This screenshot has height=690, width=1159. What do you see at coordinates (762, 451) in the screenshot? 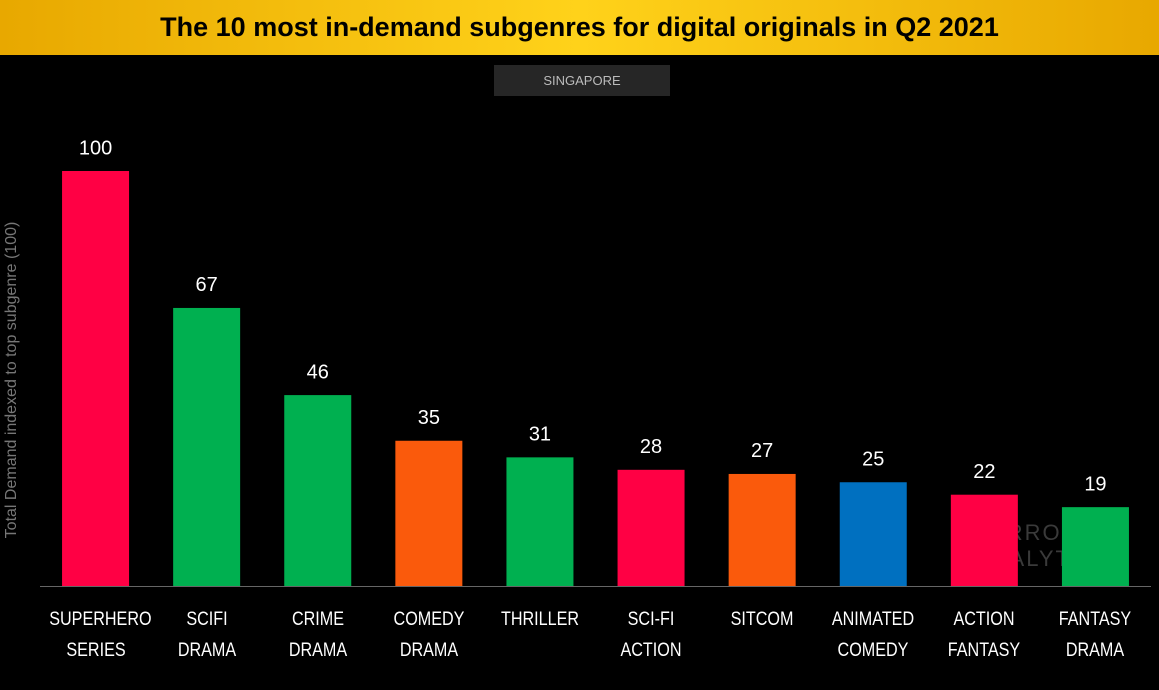
I see `data-label: 27` at bounding box center [762, 451].